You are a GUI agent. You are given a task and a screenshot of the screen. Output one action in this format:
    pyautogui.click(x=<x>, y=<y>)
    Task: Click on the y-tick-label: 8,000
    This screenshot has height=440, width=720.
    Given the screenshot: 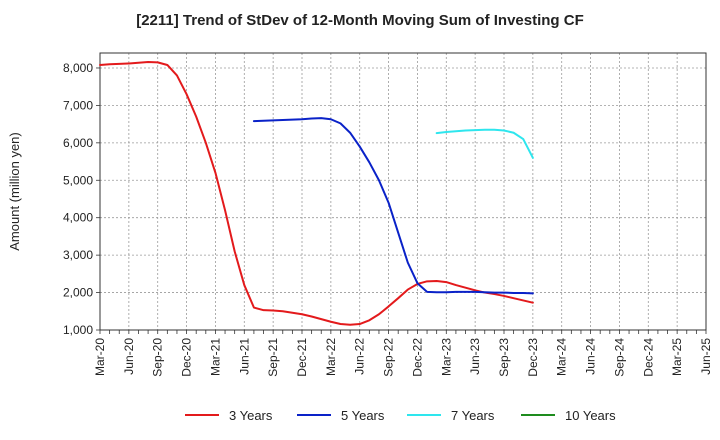 What is the action you would take?
    pyautogui.click(x=78, y=68)
    